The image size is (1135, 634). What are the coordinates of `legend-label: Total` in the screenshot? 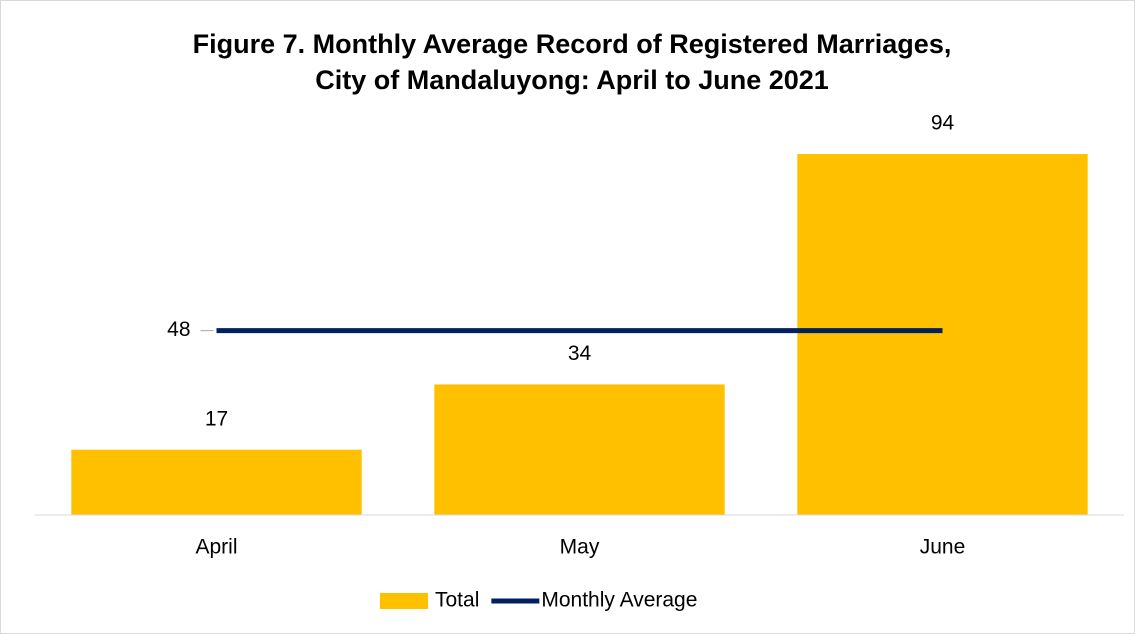 It's located at (457, 600).